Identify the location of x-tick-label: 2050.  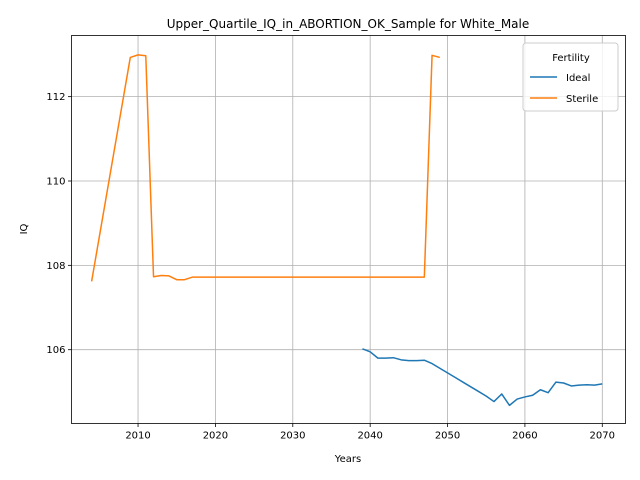
(447, 436).